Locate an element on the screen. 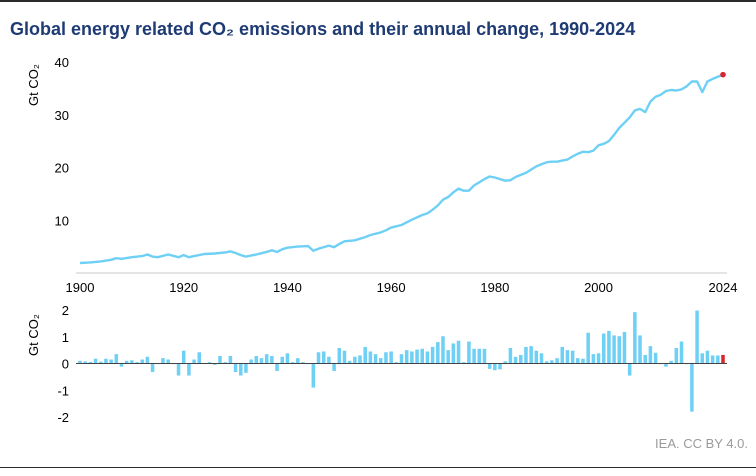 The width and height of the screenshot is (756, 476). line-x-tick-label: 1980 is located at coordinates (494, 287).